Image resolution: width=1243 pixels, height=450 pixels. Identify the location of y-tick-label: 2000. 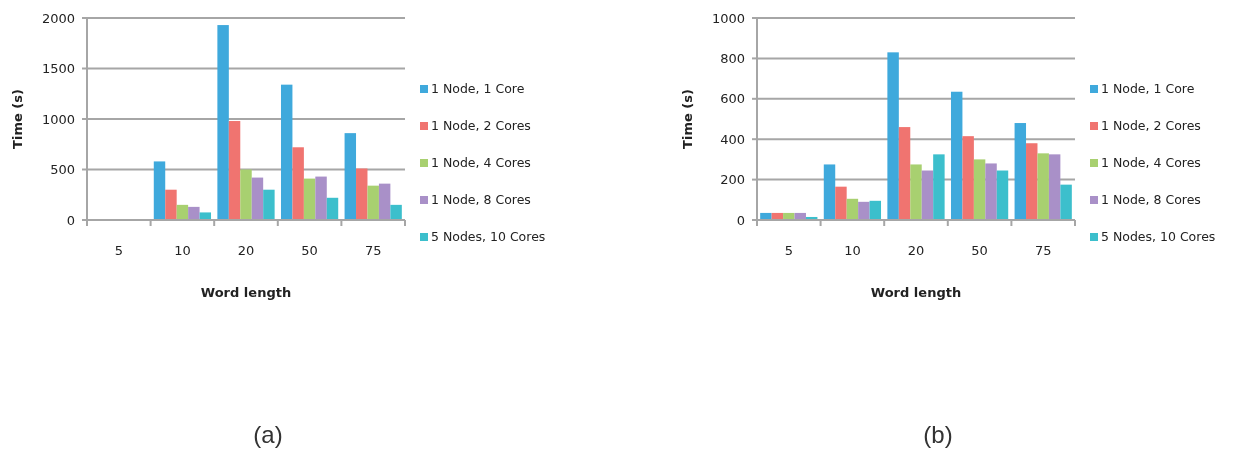
(58, 18).